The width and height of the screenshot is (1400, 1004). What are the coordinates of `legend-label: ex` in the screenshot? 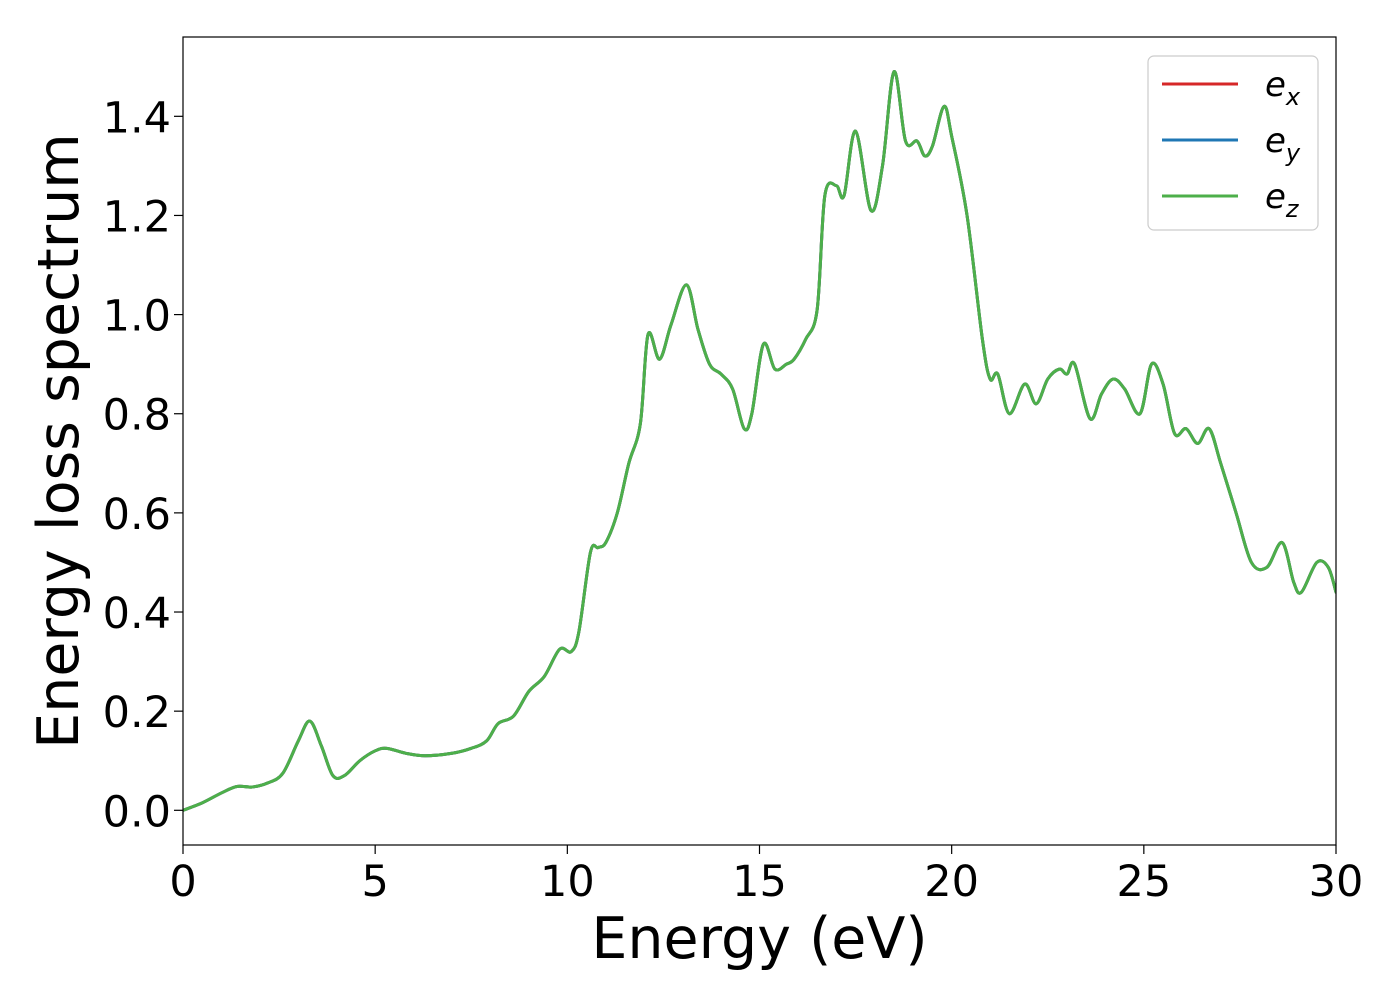 It's located at (1283, 88).